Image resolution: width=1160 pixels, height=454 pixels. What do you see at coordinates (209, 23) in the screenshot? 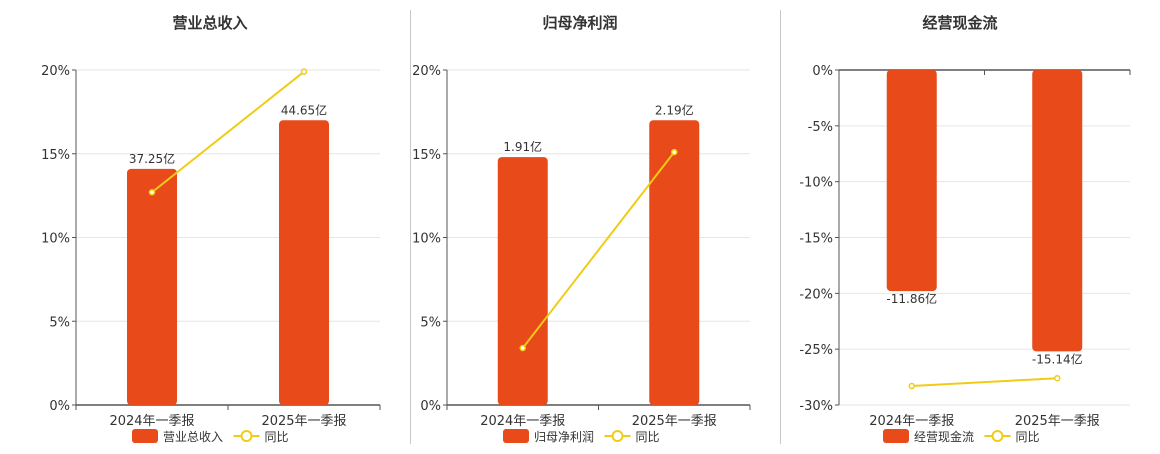
I see `chart-title: 营业总收入` at bounding box center [209, 23].